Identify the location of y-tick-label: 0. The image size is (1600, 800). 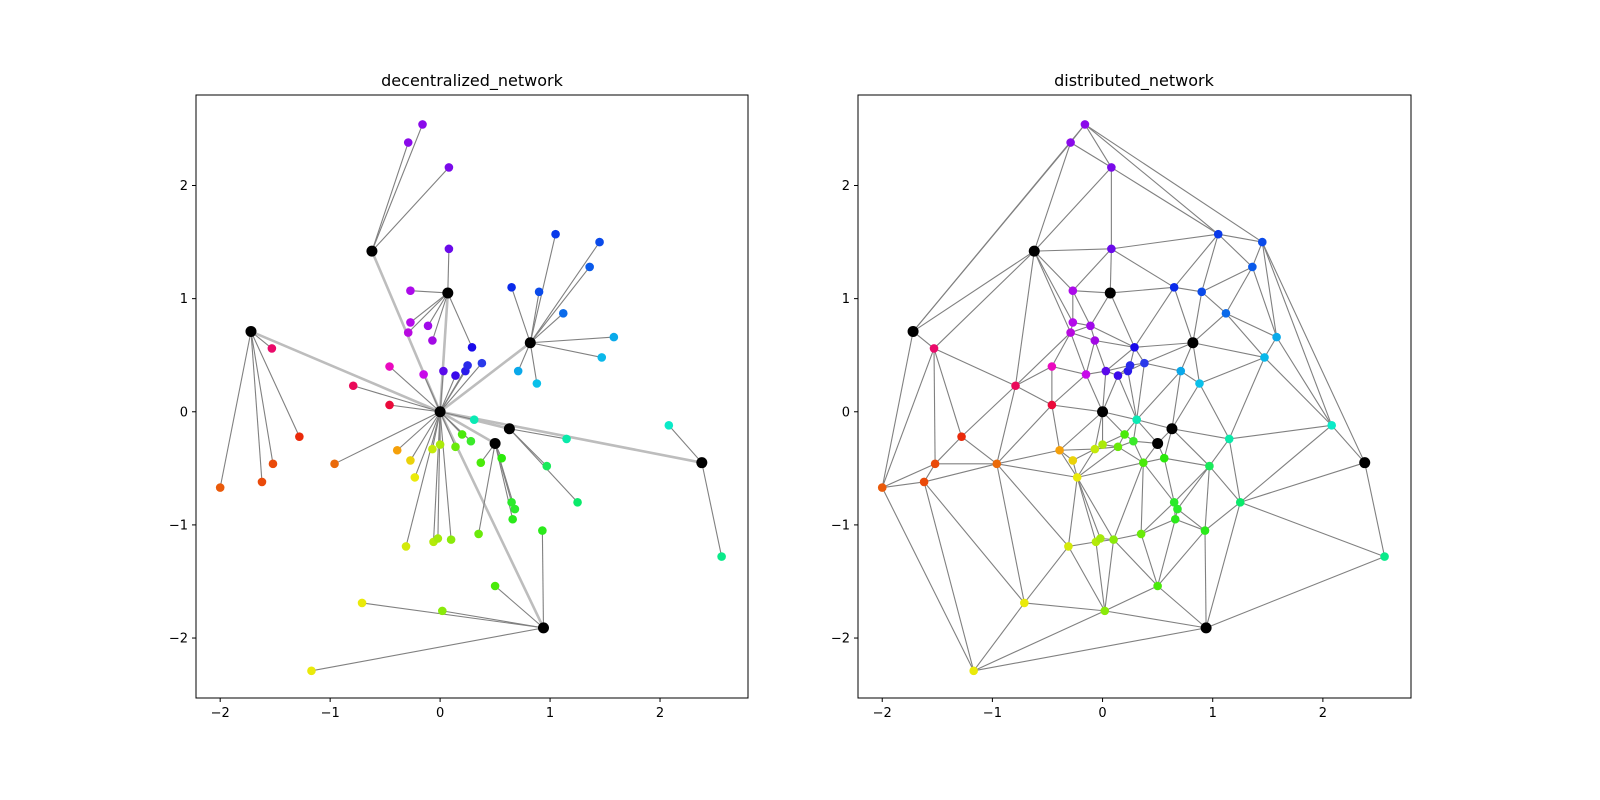
(184, 412).